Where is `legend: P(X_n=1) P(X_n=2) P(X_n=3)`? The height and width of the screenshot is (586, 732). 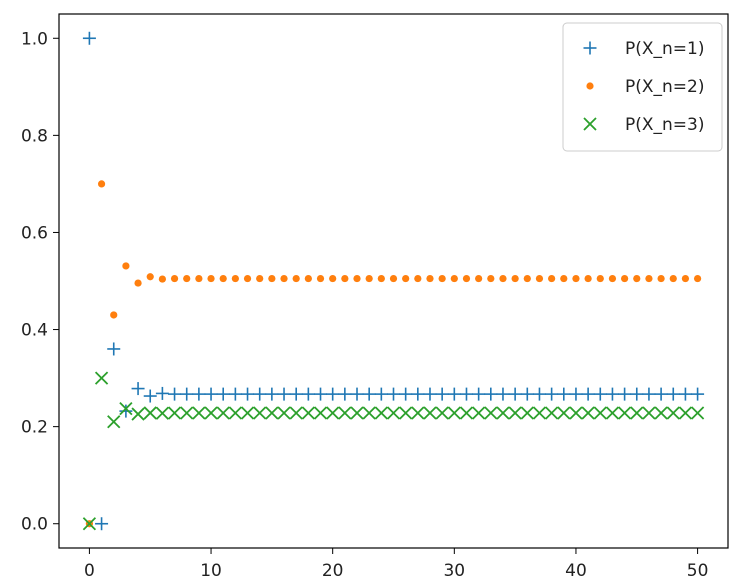
legend: P(X_n=1) P(X_n=2) P(X_n=3) is located at coordinates (642, 87).